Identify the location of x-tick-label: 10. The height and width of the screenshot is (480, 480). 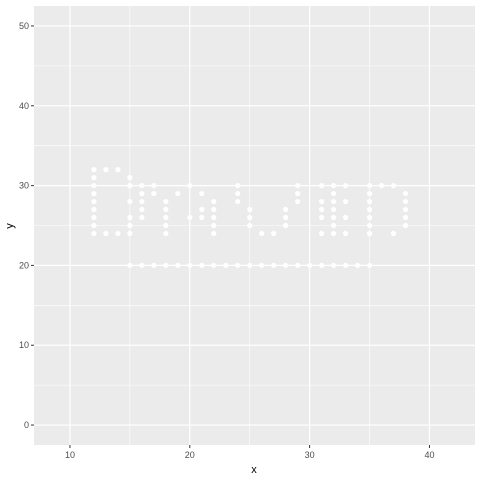
(70, 455).